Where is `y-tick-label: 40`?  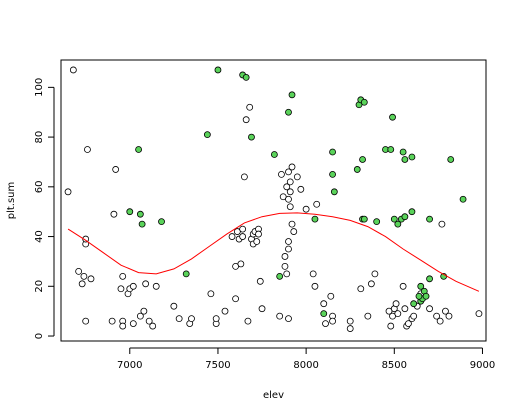
y-tick-label: 40 is located at coordinates (39, 236).